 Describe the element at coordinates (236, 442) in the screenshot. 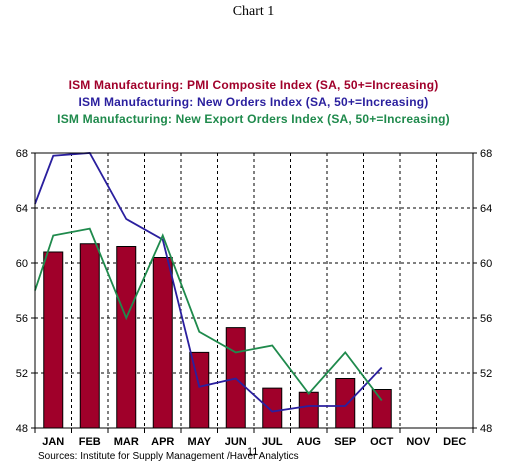

I see `x-tick-label: JUN` at that location.